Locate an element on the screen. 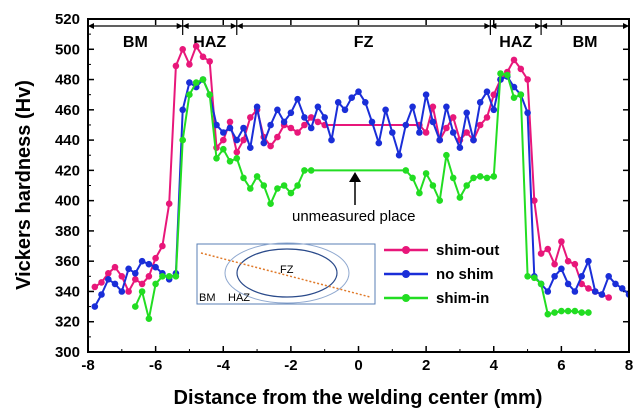 Image resolution: width=635 pixels, height=415 pixels. y-tick-label: 460 is located at coordinates (67, 110).